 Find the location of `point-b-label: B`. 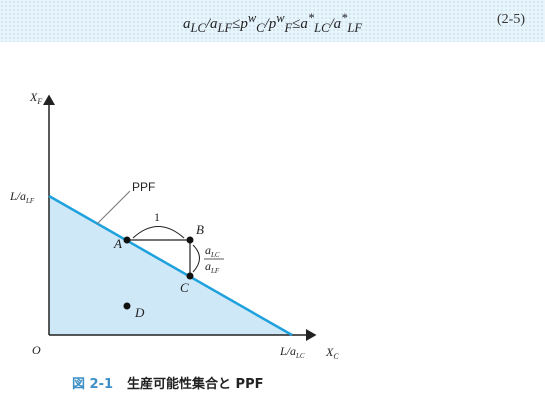

point-b-label: B is located at coordinates (200, 229).